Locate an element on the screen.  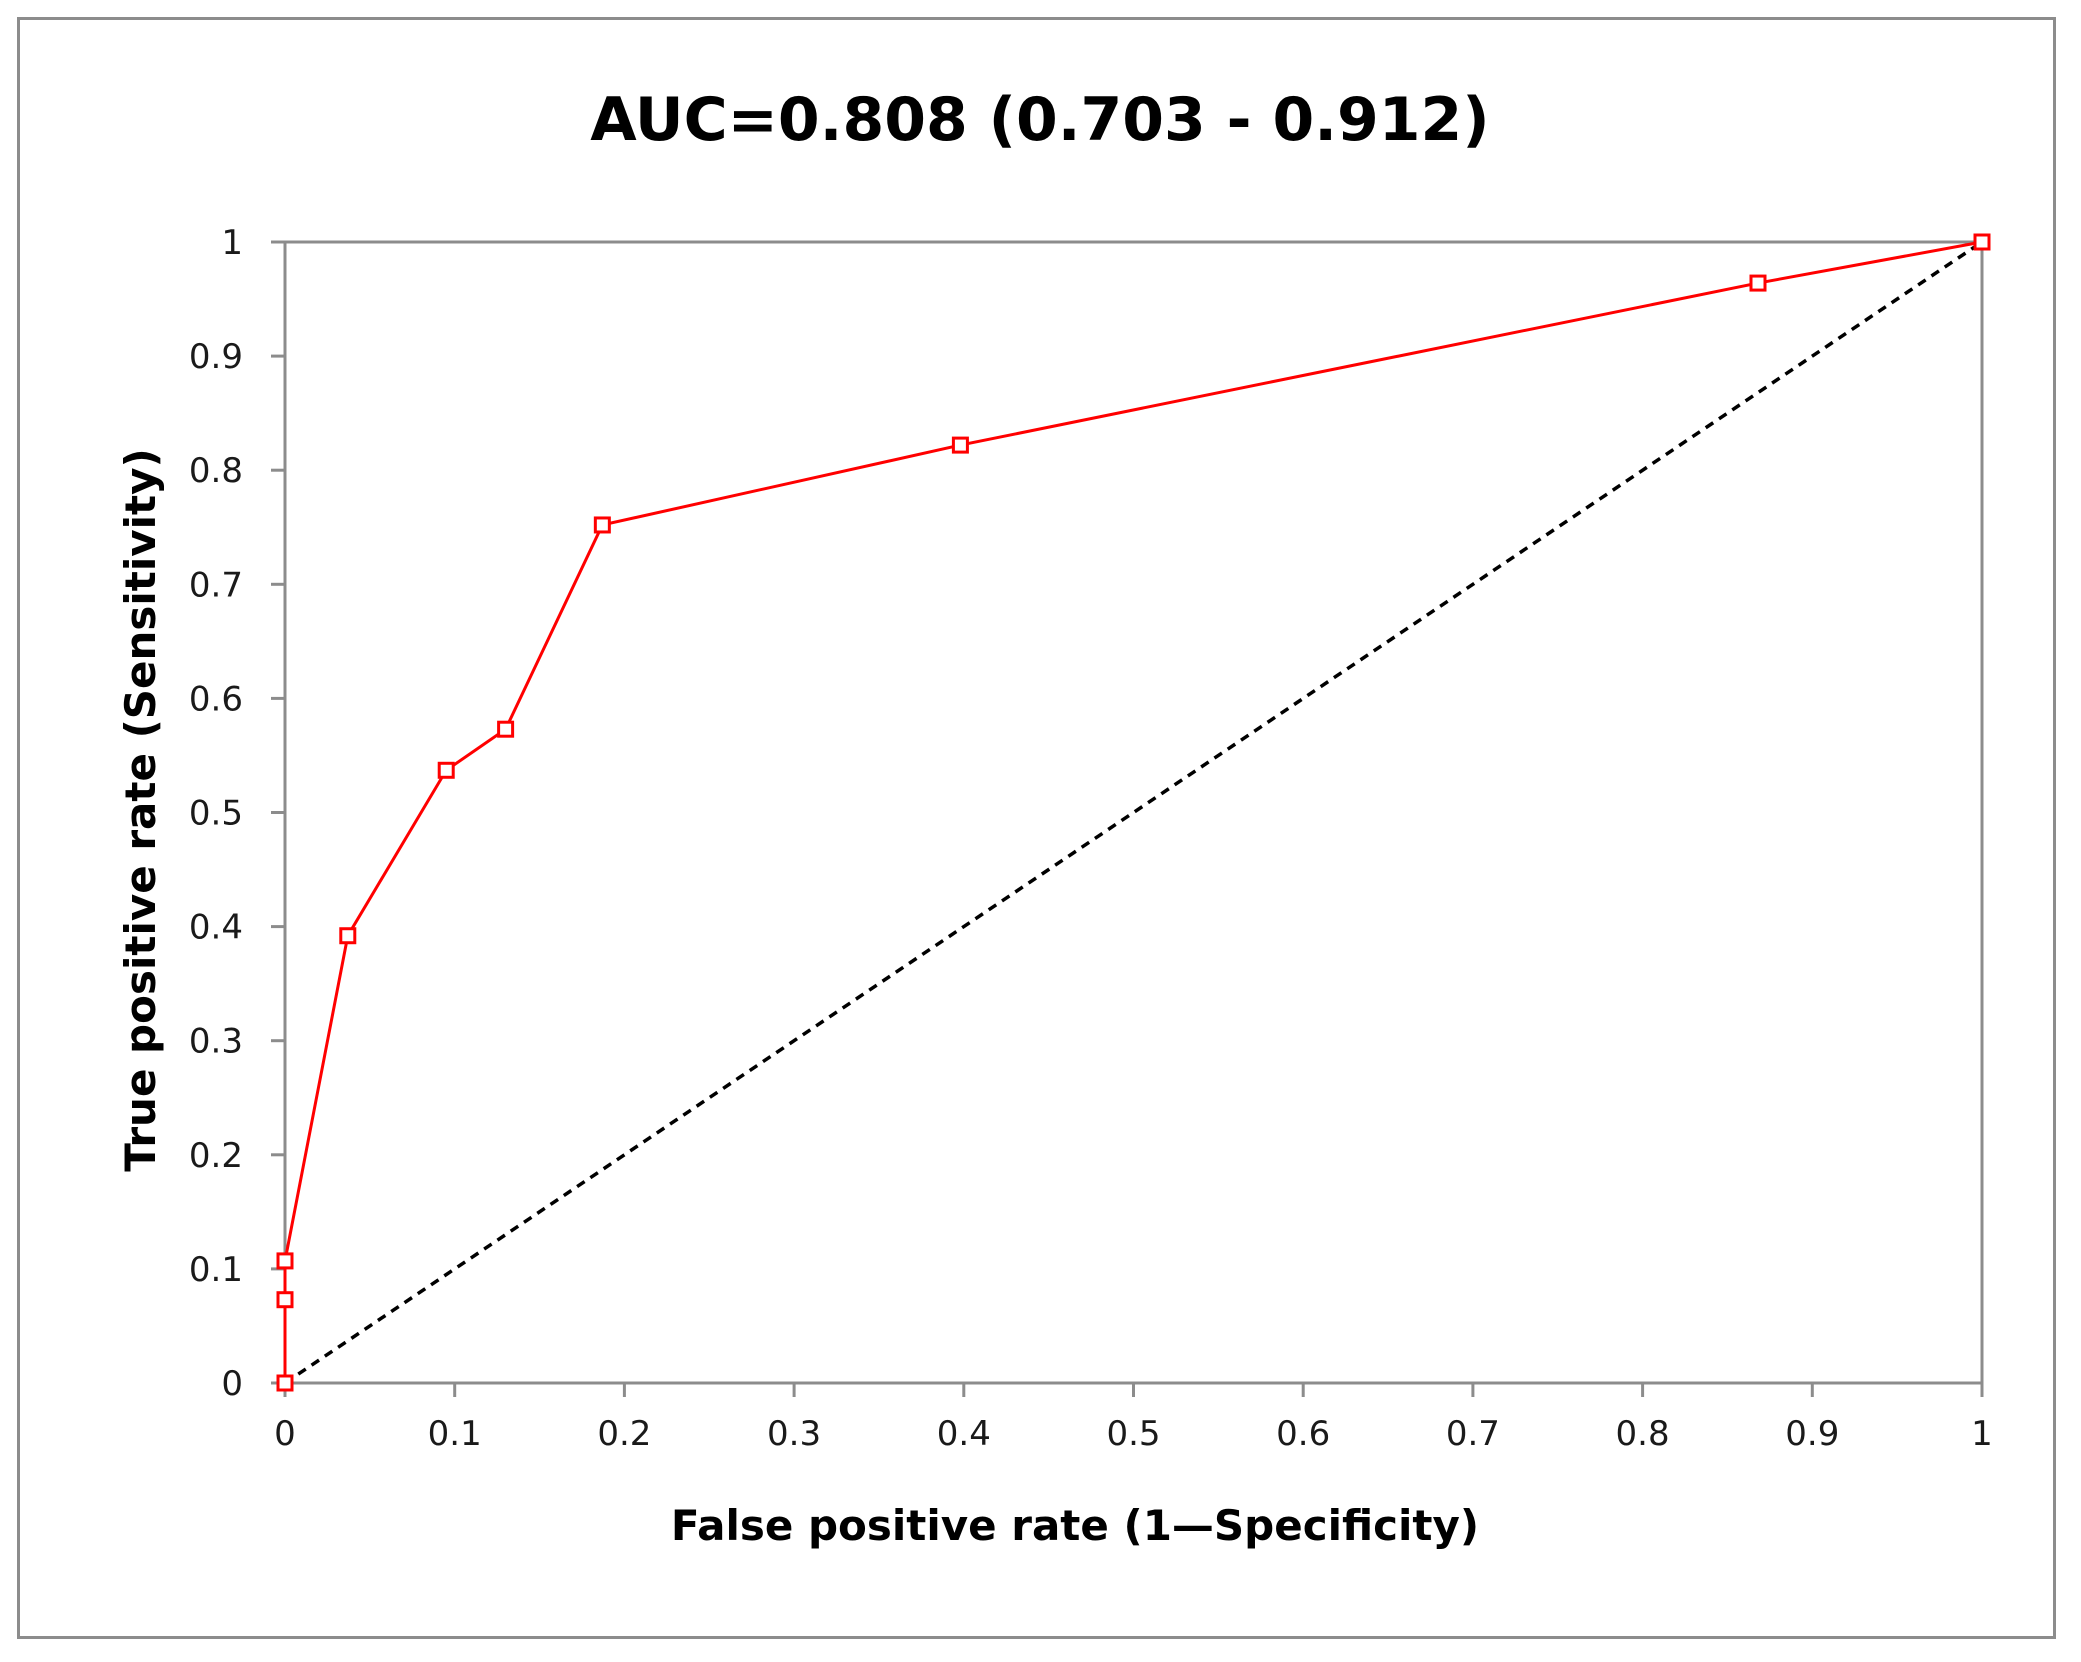
x-tick-label: 0.2 is located at coordinates (624, 1434).